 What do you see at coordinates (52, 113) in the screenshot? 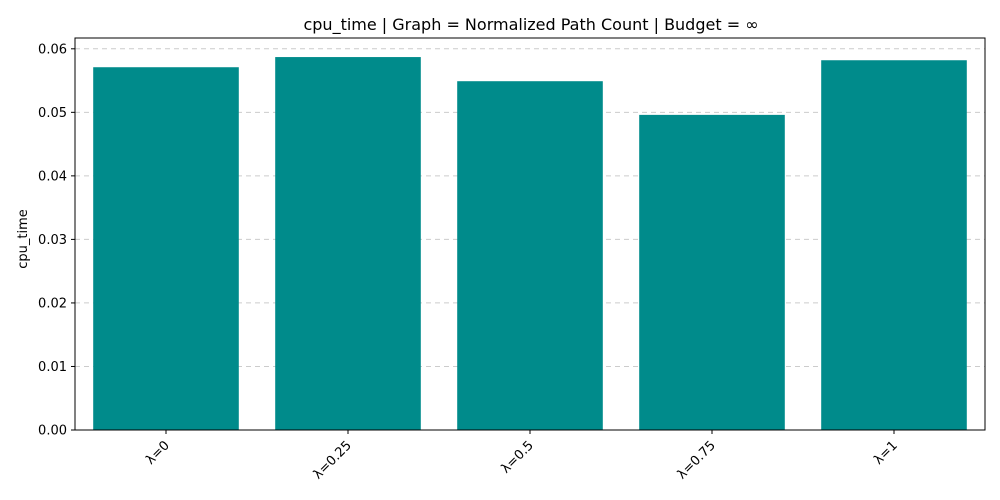
I see `y-tick-label: 0.05` at bounding box center [52, 113].